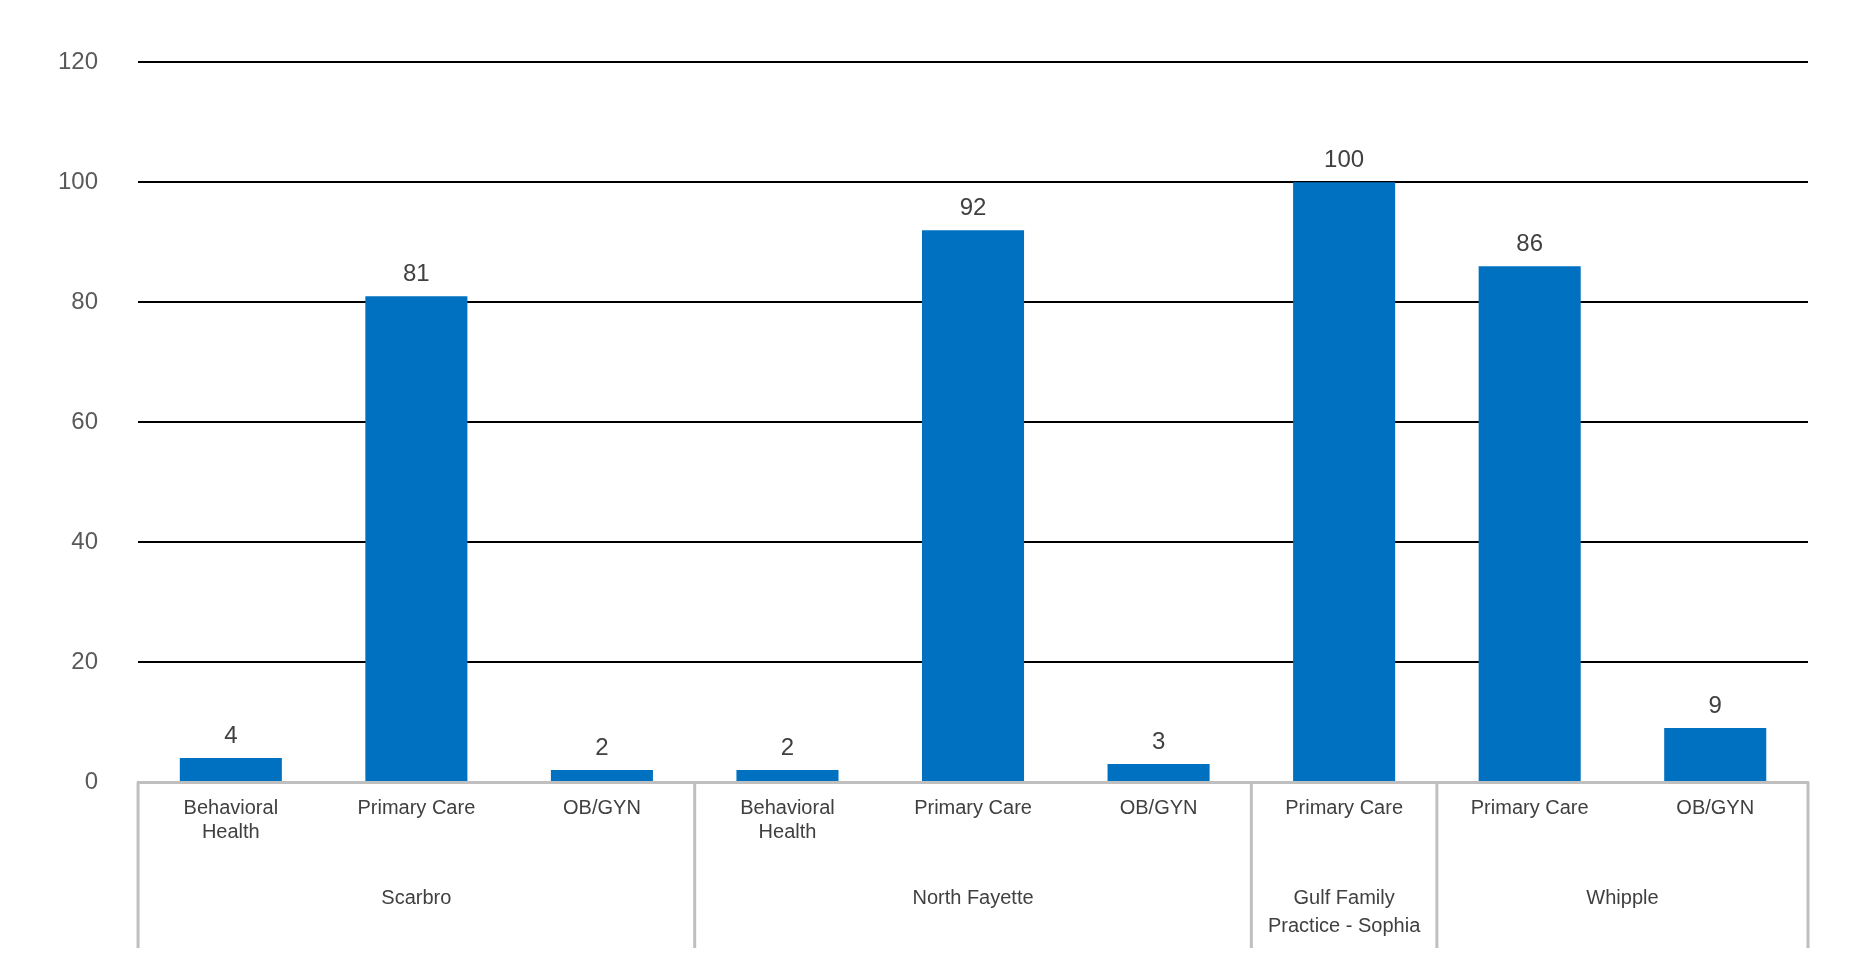 The height and width of the screenshot is (971, 1849). I want to click on y-tick-label: 80, so click(85, 300).